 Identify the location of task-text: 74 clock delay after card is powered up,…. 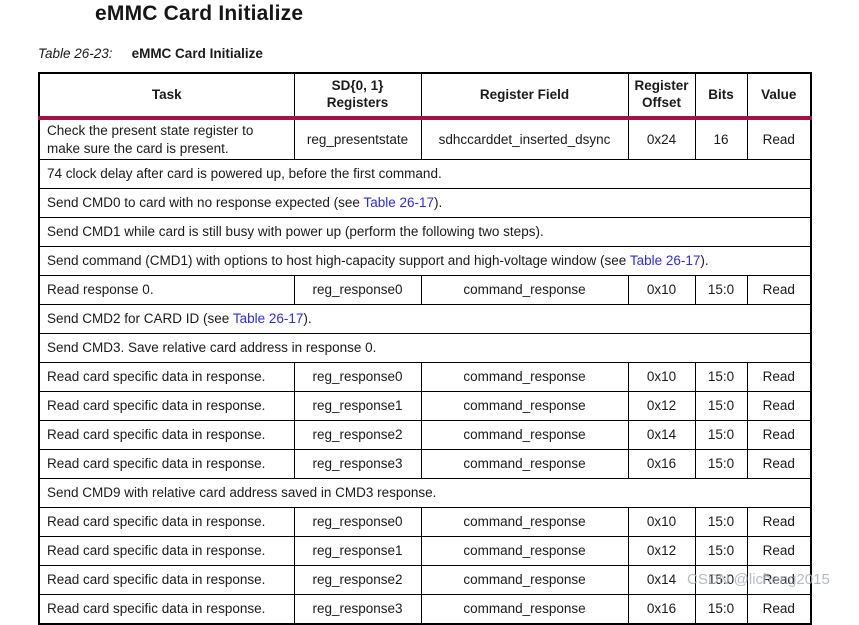
(244, 174).